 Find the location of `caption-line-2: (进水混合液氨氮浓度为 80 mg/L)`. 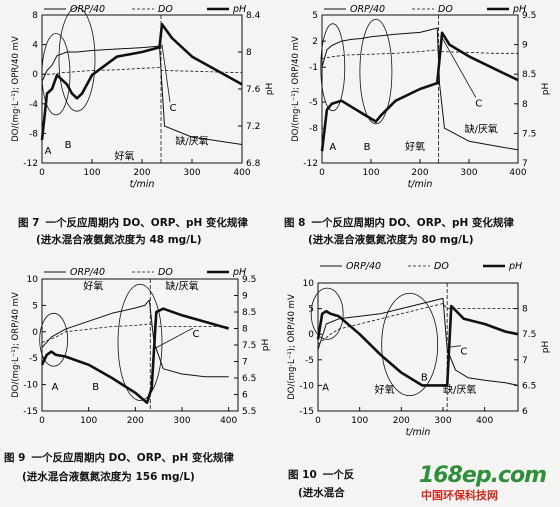

caption-line-2: (进水混合液氨氮浓度为 80 mg/L) is located at coordinates (391, 240).